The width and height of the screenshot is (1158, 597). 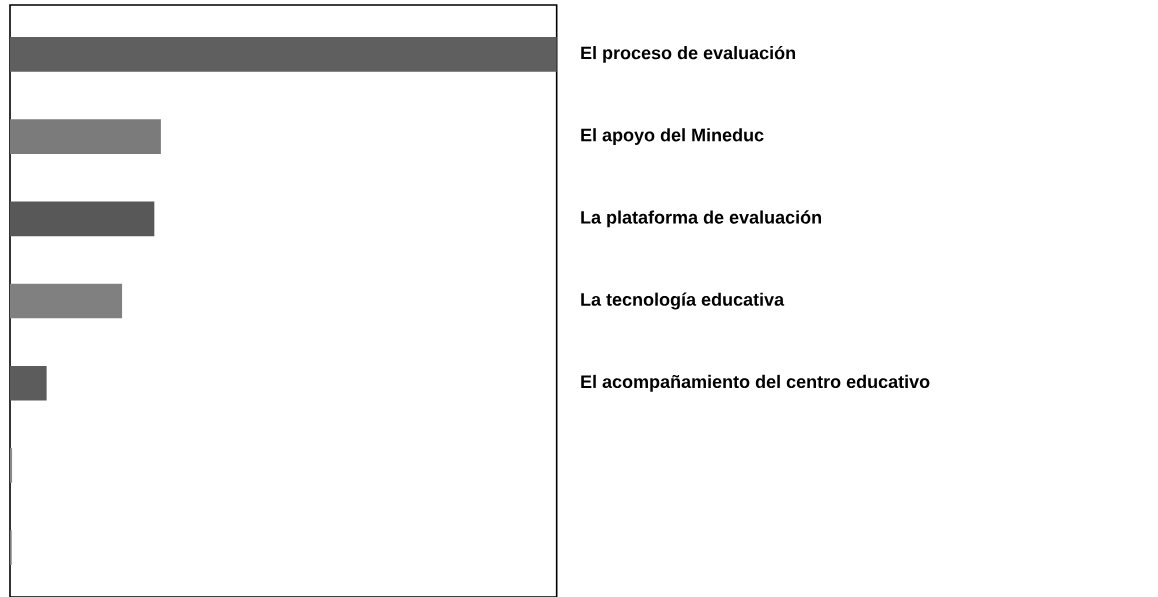 I want to click on y-tick-label: La plataforma de evaluación, so click(x=701, y=219).